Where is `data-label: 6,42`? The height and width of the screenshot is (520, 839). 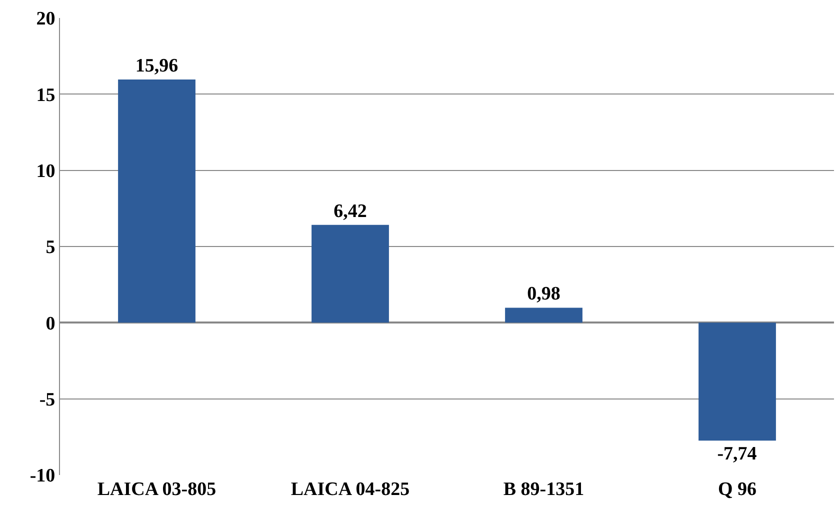
data-label: 6,42 is located at coordinates (350, 211).